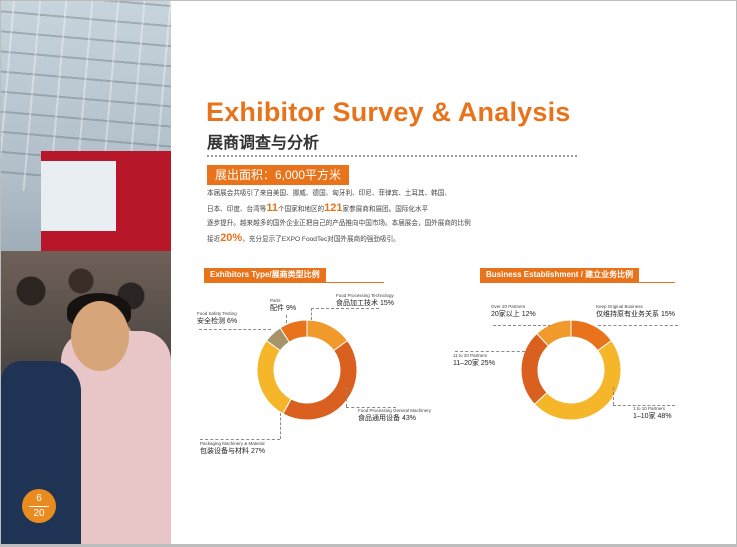 This screenshot has width=737, height=547. What do you see at coordinates (329, 193) in the screenshot?
I see `intro-line-1: 本届展会共吸引了来自美国、挪威、德国、匈牙利、印尼、菲律宾、土耳其、韩国、` at bounding box center [329, 193].